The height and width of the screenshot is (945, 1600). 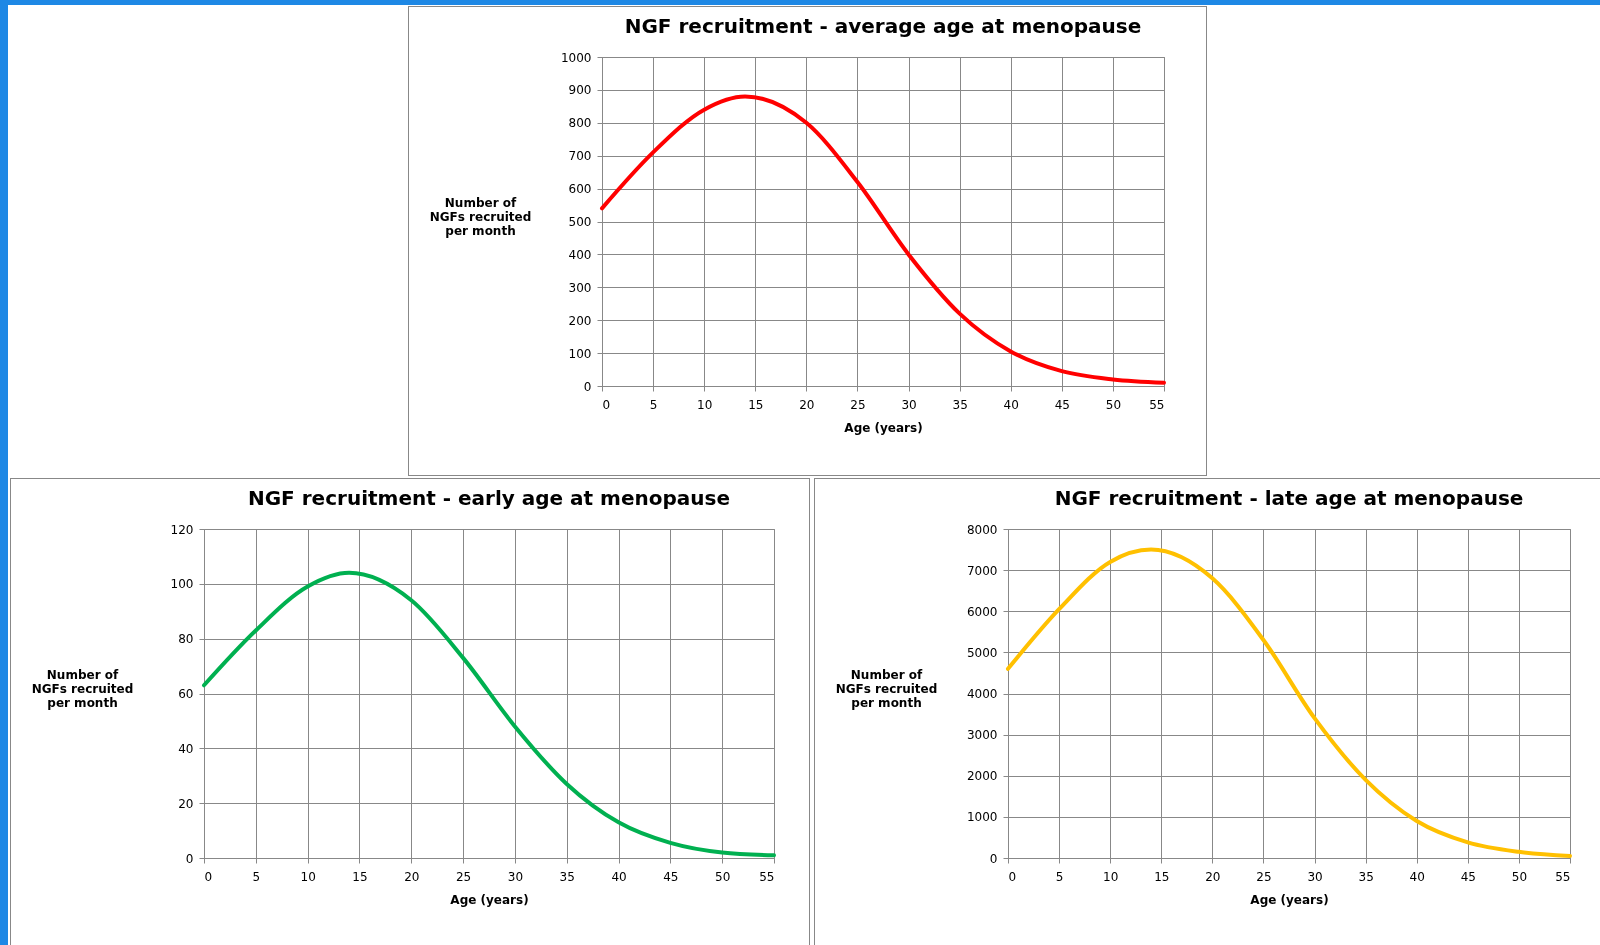 I want to click on y-tick-label: 700, so click(x=580, y=156).